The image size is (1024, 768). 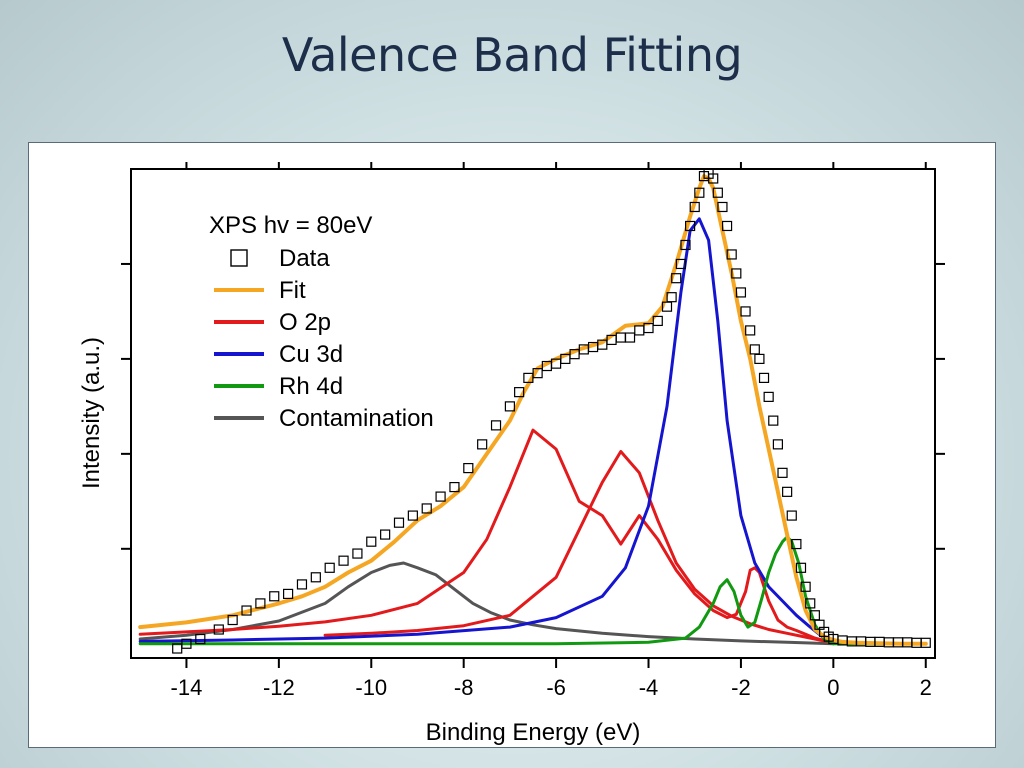 I want to click on legend-label: Data, so click(x=304, y=258).